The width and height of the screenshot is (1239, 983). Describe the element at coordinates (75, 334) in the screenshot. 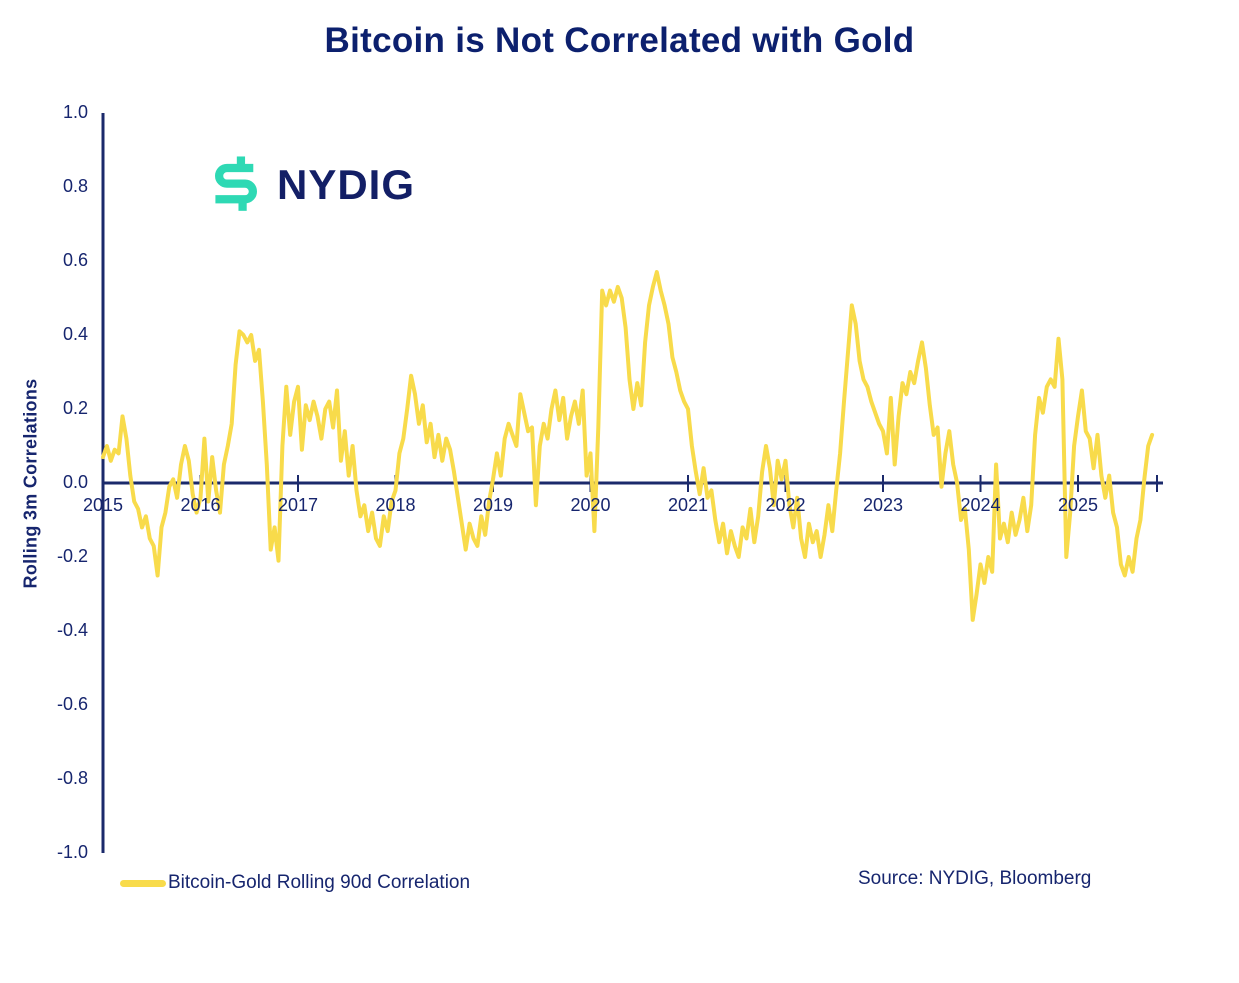

I see `y-tick-label: 0.4` at that location.